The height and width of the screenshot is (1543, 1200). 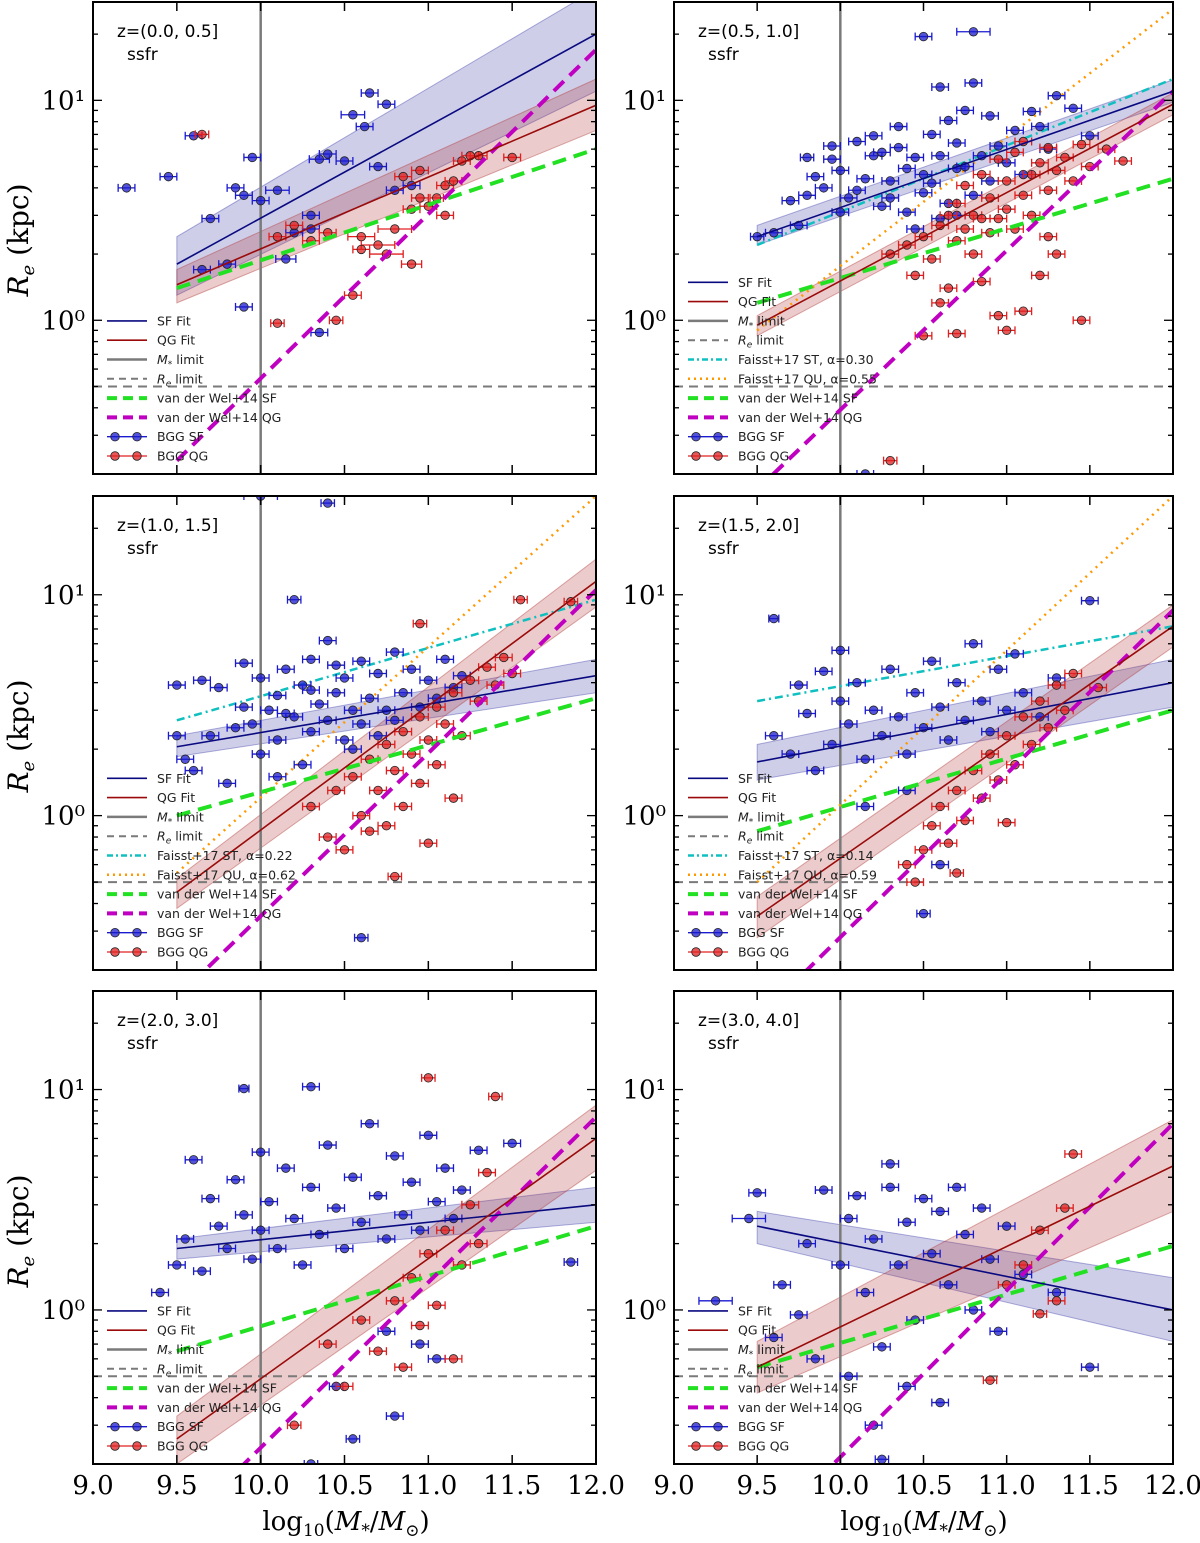 What do you see at coordinates (167, 526) in the screenshot?
I see `panel-redshift-label: z=(1.0, 1.5]` at bounding box center [167, 526].